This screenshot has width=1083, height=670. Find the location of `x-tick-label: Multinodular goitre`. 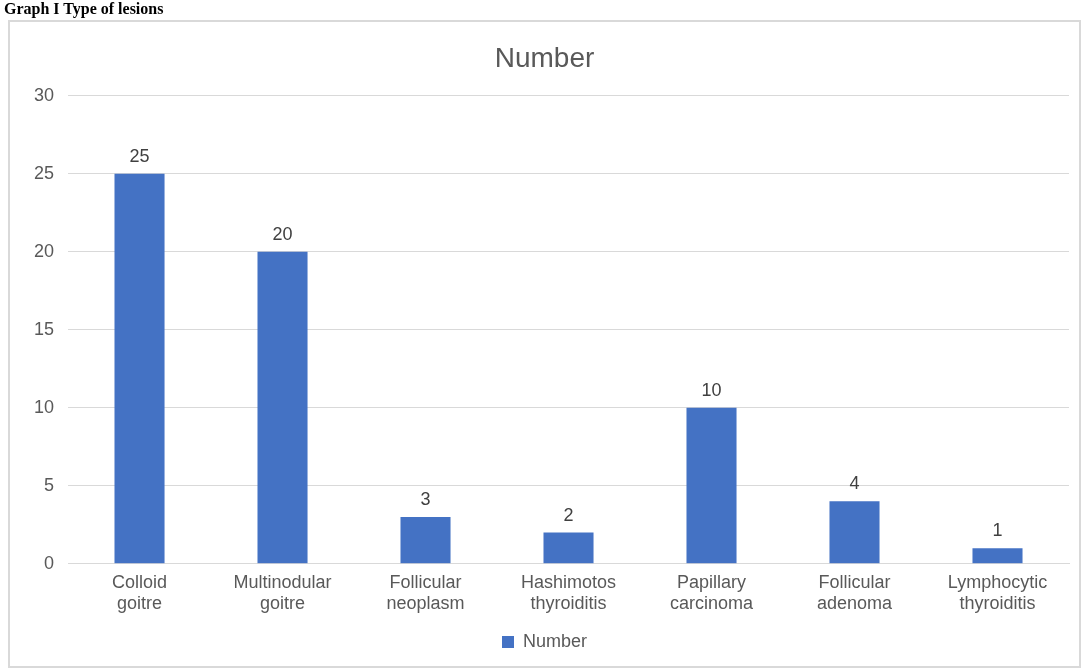

x-tick-label: Multinodular goitre is located at coordinates (282, 592).